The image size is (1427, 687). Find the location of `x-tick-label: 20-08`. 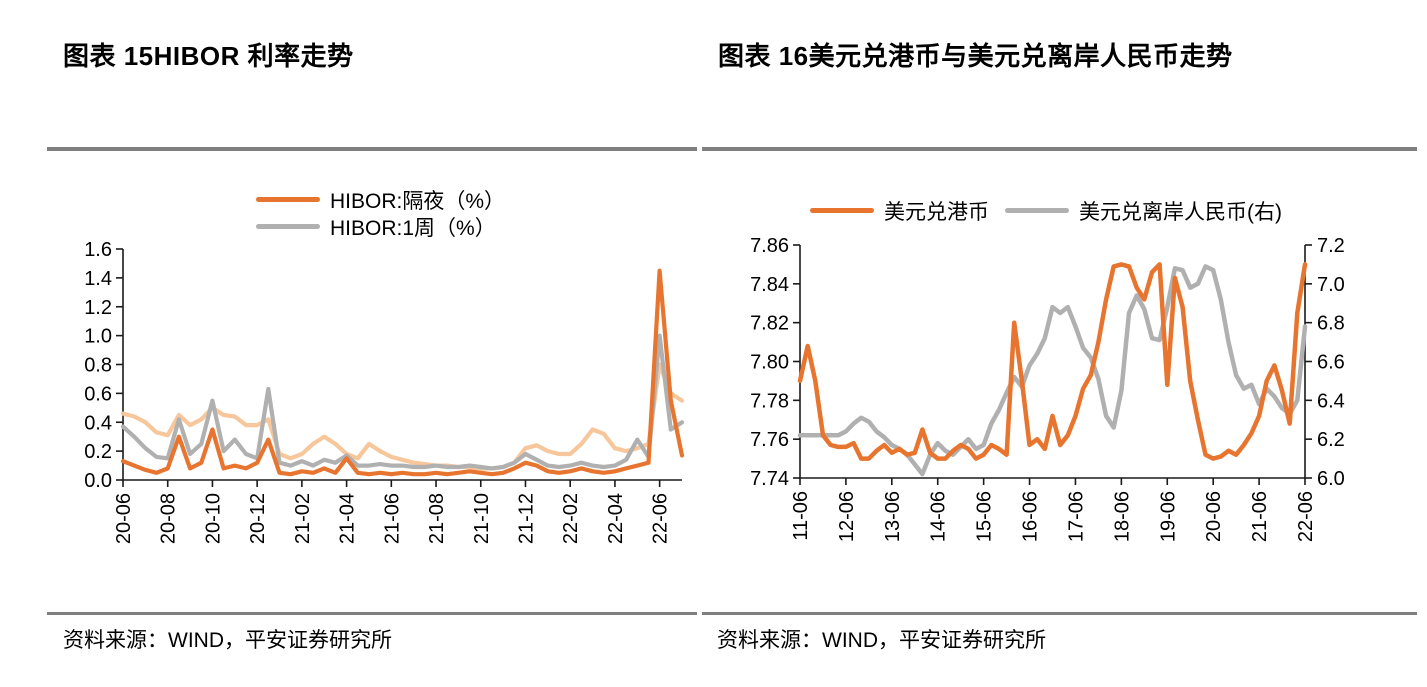

x-tick-label: 20-08 is located at coordinates (169, 518).